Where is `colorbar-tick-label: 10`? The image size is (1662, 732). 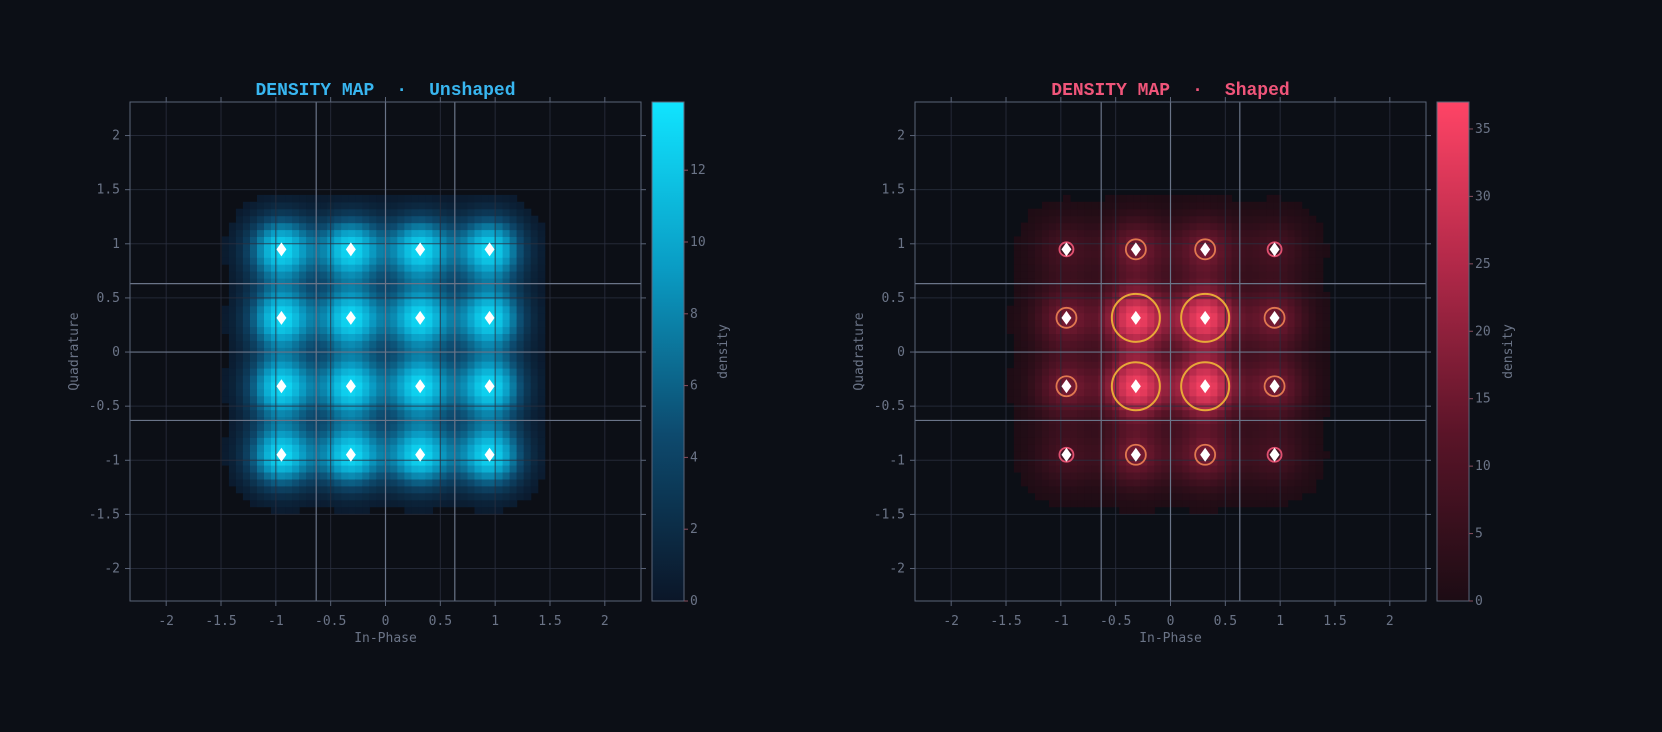
colorbar-tick-label: 10 is located at coordinates (698, 242).